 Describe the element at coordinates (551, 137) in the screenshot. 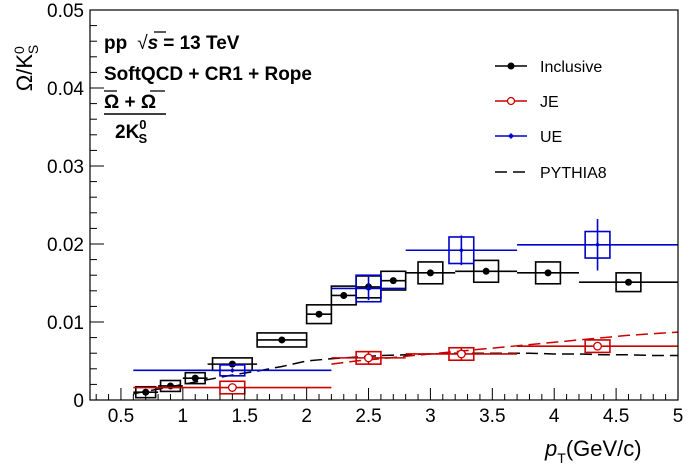

I see `legend-label-ue: UE` at that location.